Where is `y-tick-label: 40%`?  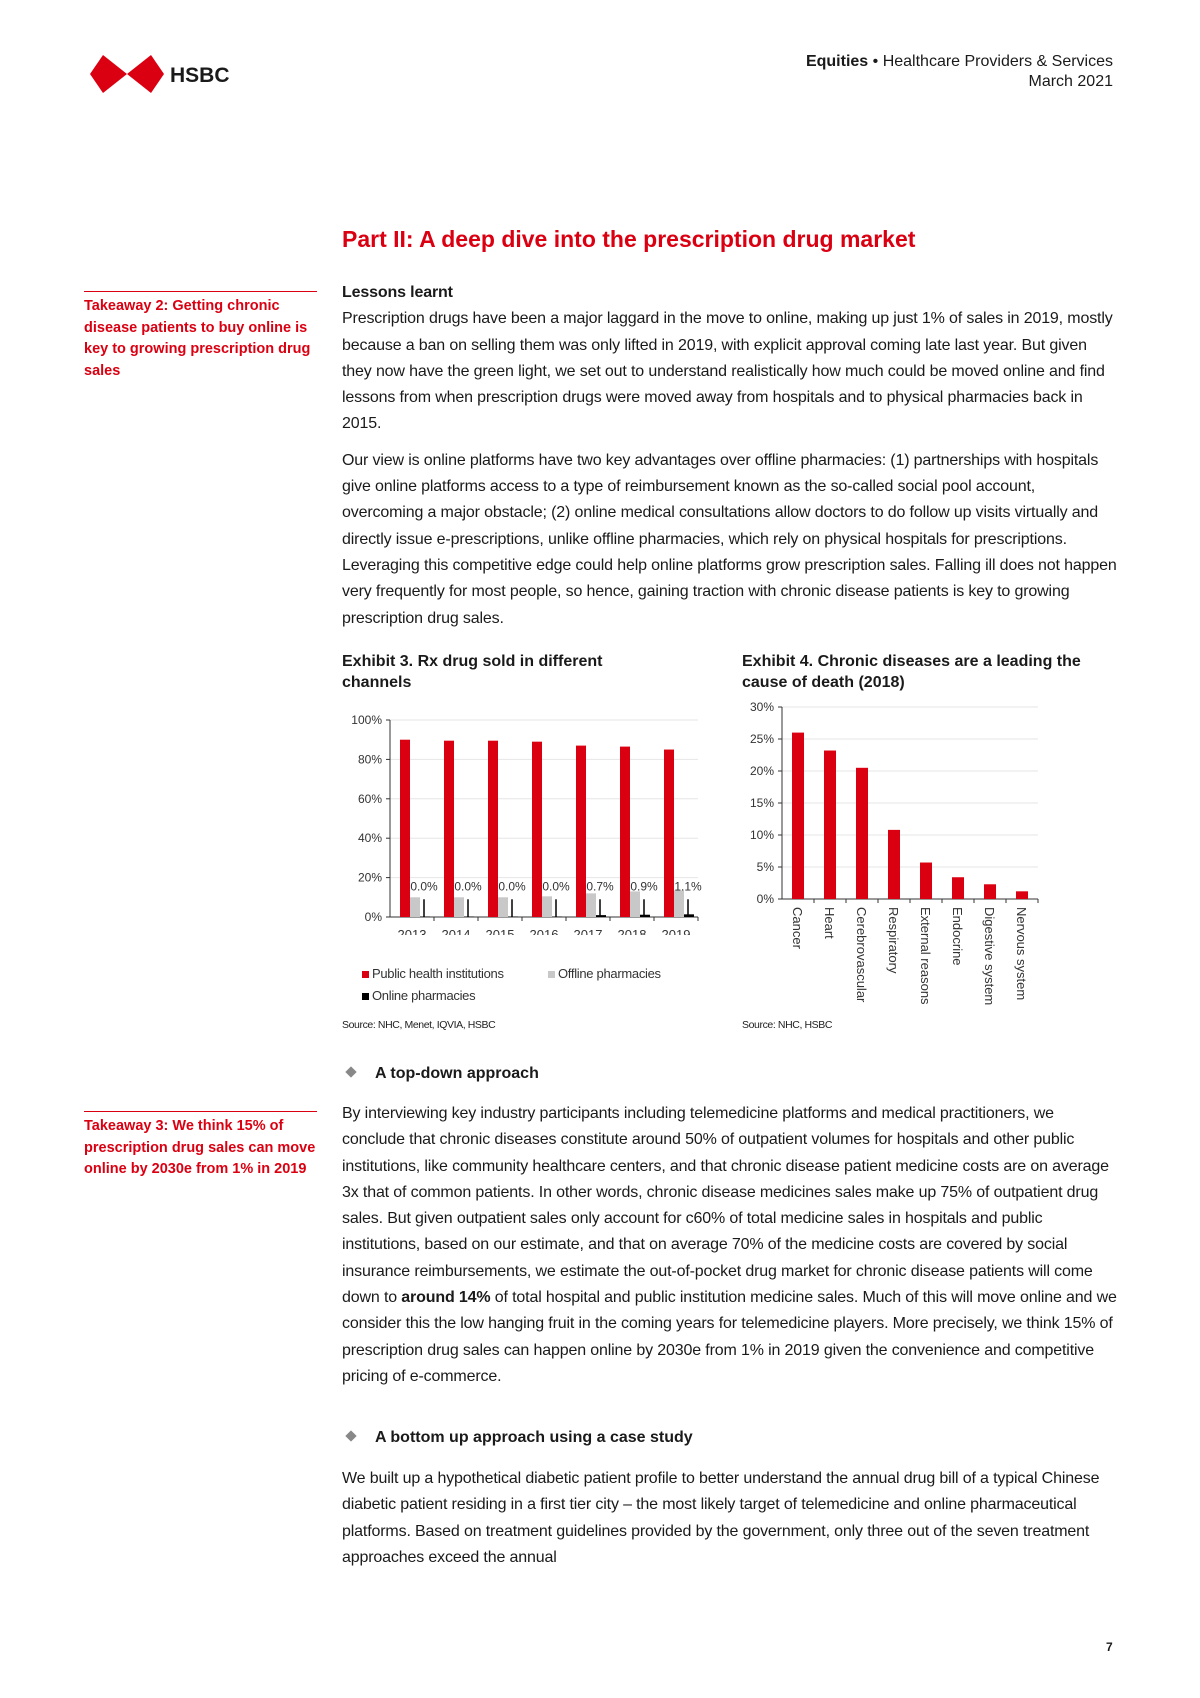
y-tick-label: 40% is located at coordinates (370, 838).